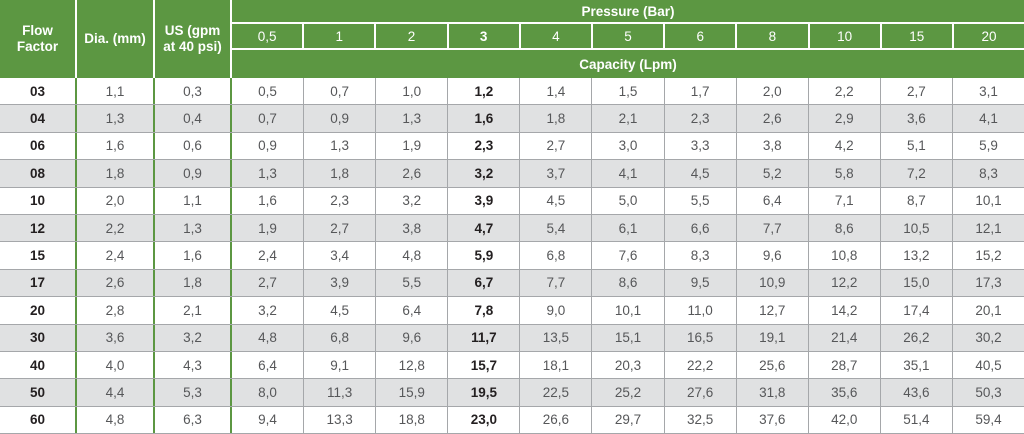  Describe the element at coordinates (917, 118) in the screenshot. I see `capacity-cell: 3,6` at that location.